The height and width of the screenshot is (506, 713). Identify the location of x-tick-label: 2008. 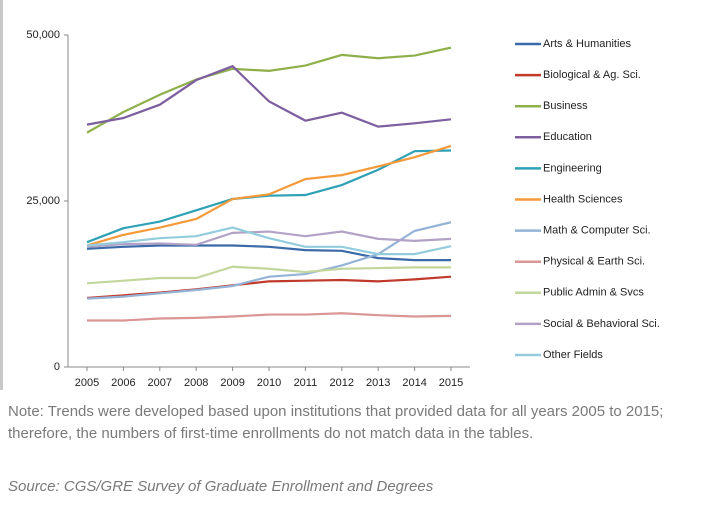
(196, 383).